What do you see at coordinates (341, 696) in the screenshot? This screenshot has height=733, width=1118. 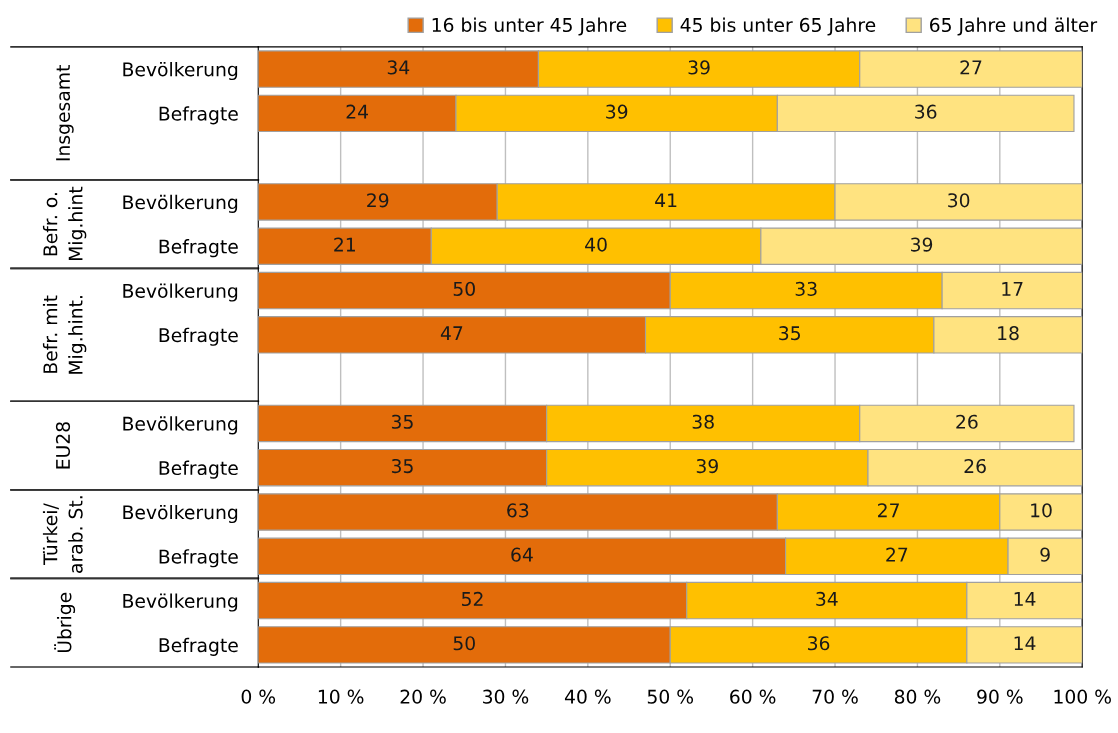 I see `x-tick-label: 10 %` at bounding box center [341, 696].